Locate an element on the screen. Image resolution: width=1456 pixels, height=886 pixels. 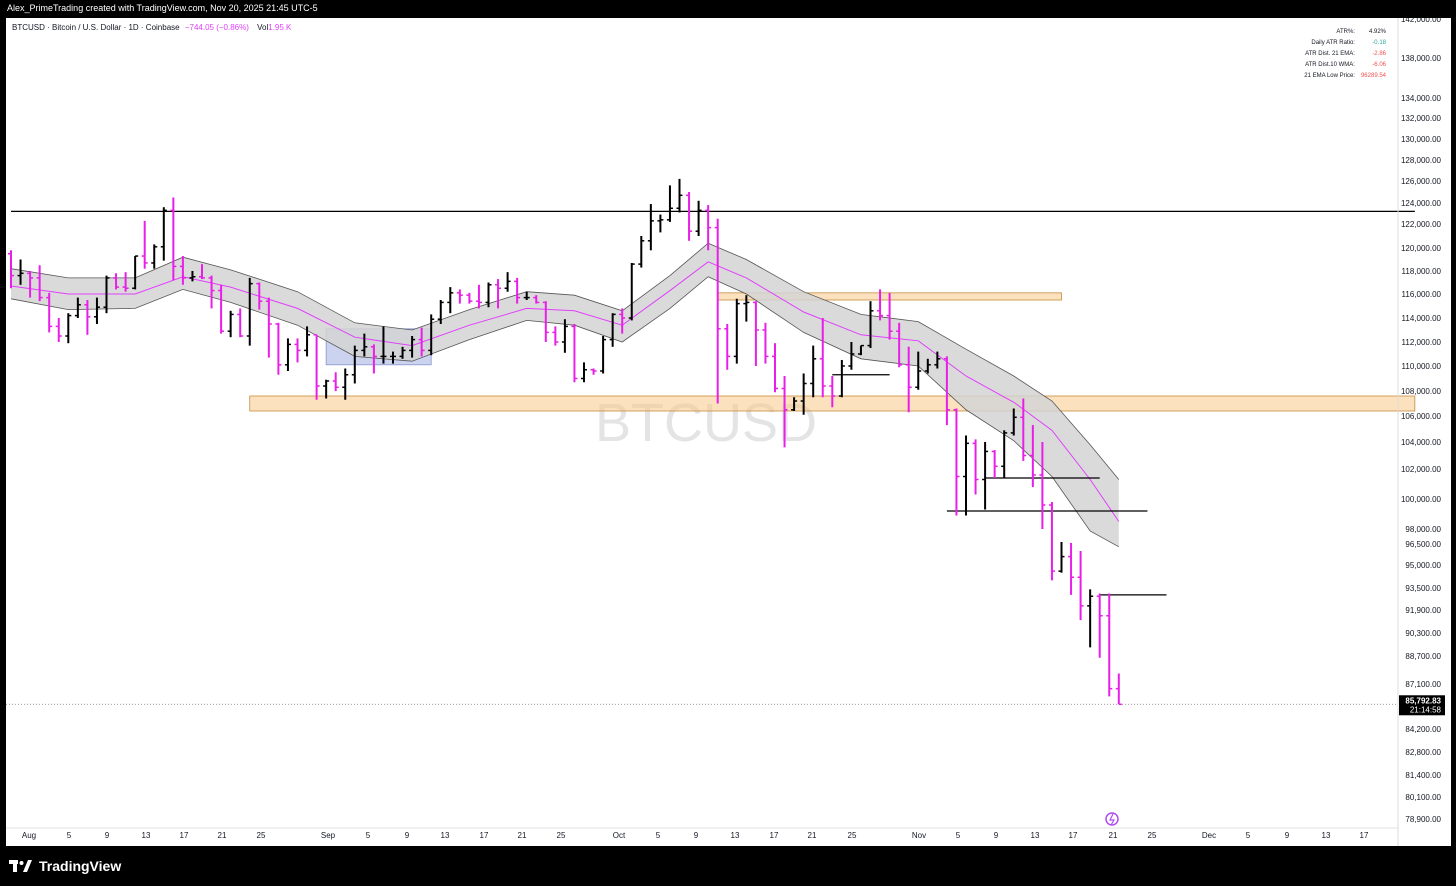
stats-value: 4.92% is located at coordinates (1377, 32).